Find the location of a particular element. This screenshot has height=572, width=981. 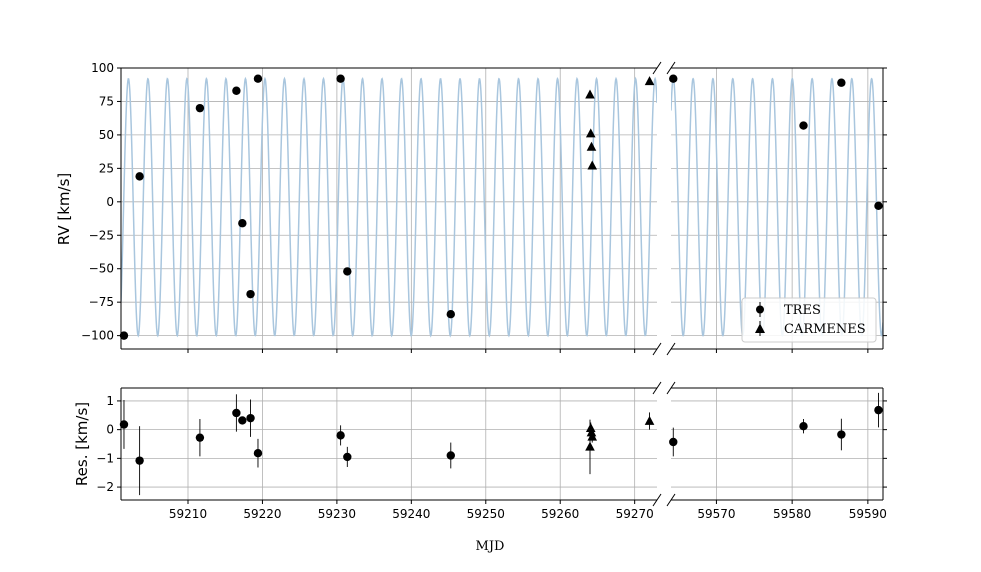

xtick-label: 59570 is located at coordinates (716, 514).